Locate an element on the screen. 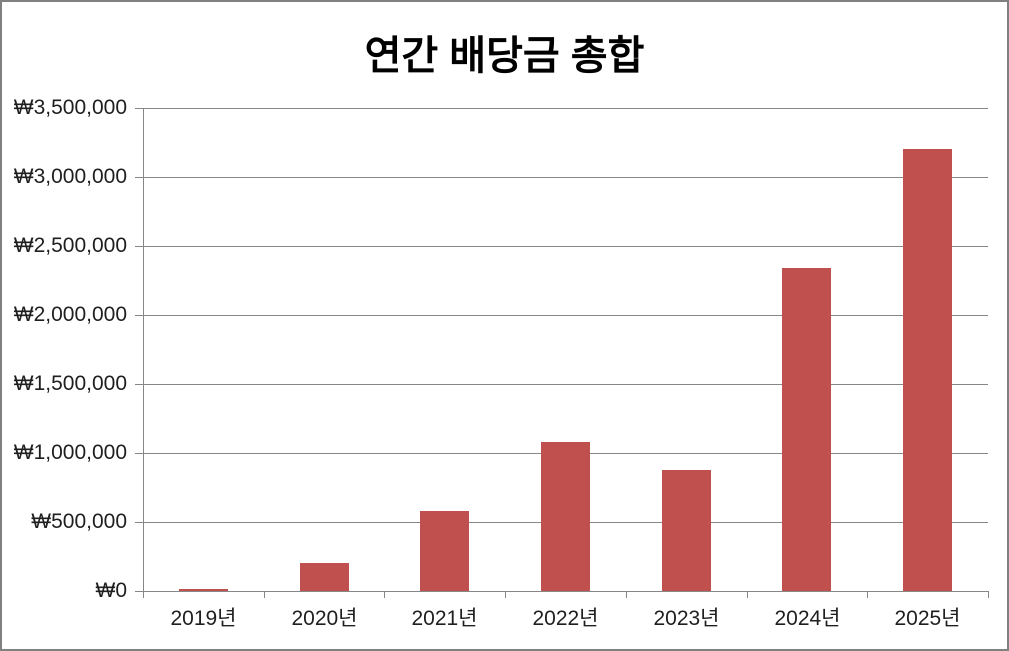  y-axis-line is located at coordinates (143, 353).